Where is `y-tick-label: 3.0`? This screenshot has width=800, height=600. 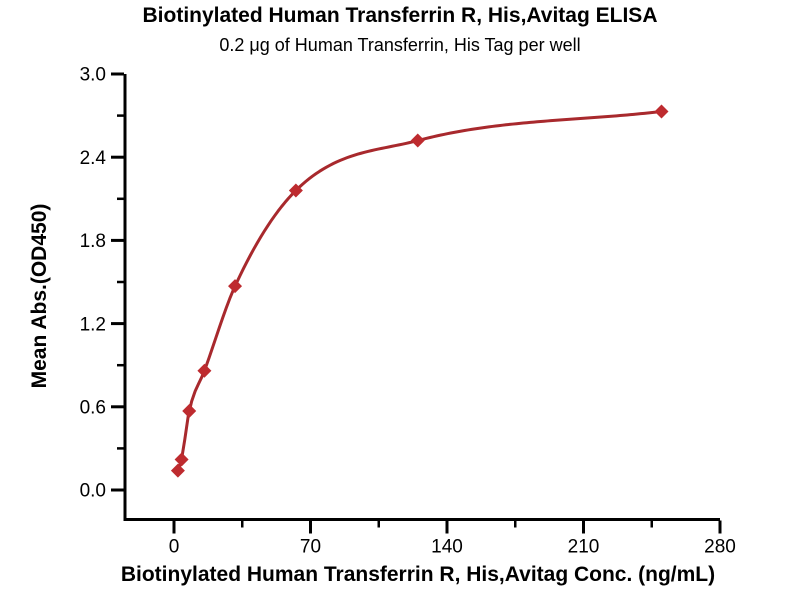
y-tick-label: 3.0 is located at coordinates (93, 75).